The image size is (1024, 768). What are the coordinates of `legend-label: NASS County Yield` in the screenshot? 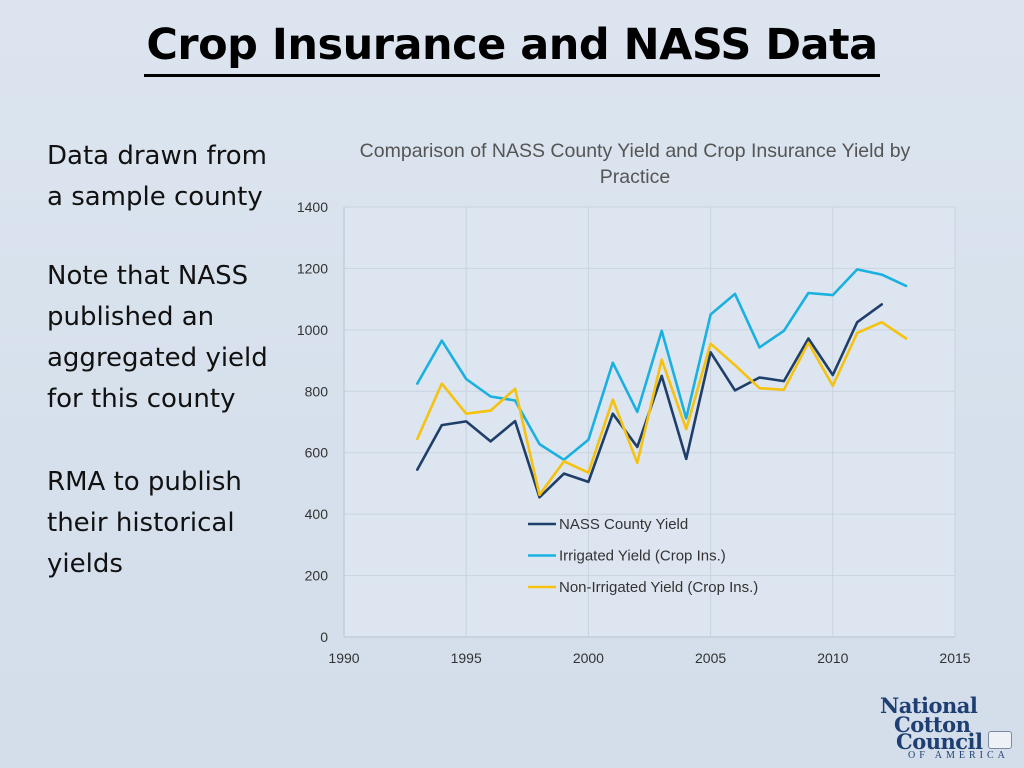 It's located at (623, 524).